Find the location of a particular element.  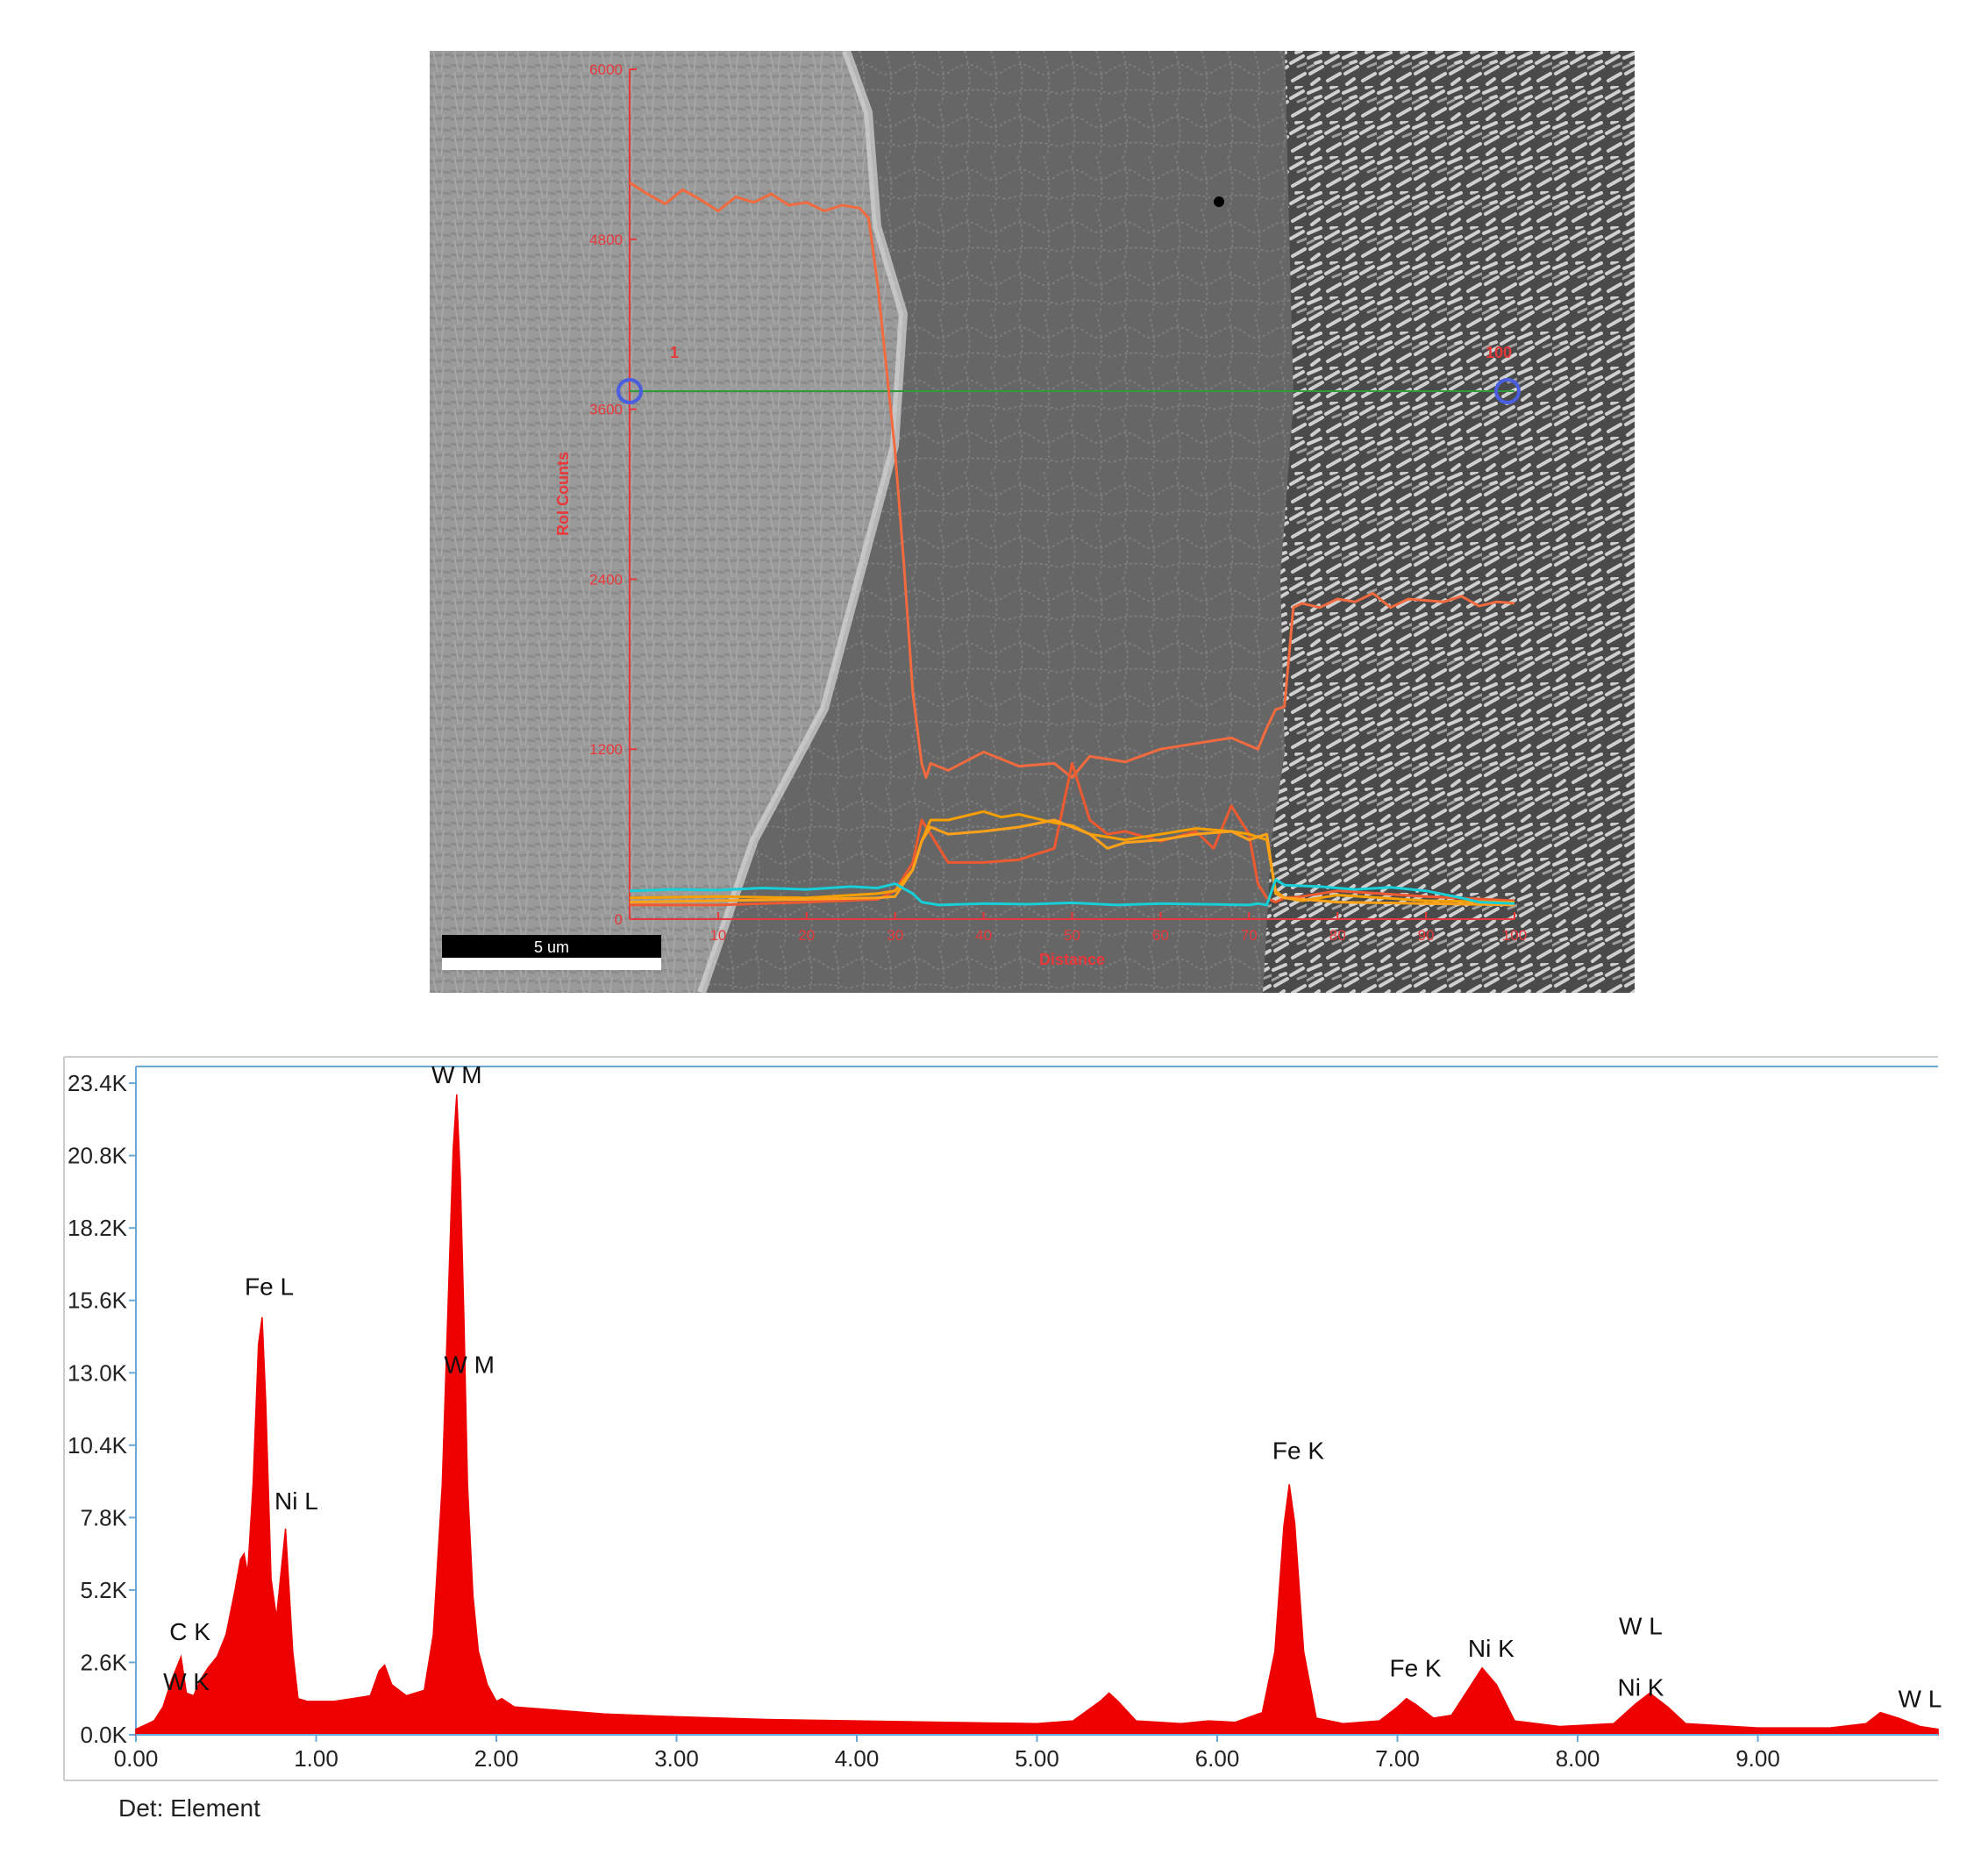

linescan-x-tick-label: 90 is located at coordinates (1426, 935).